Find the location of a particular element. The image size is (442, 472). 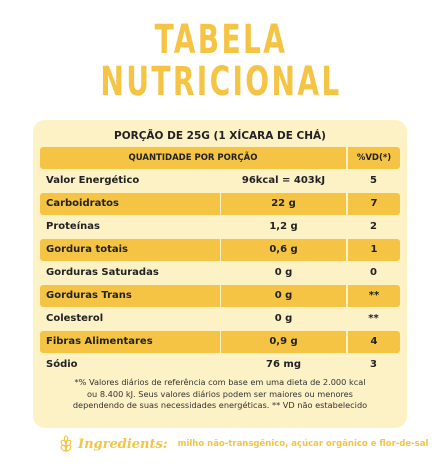

nutrient-vd: 1 is located at coordinates (374, 250).